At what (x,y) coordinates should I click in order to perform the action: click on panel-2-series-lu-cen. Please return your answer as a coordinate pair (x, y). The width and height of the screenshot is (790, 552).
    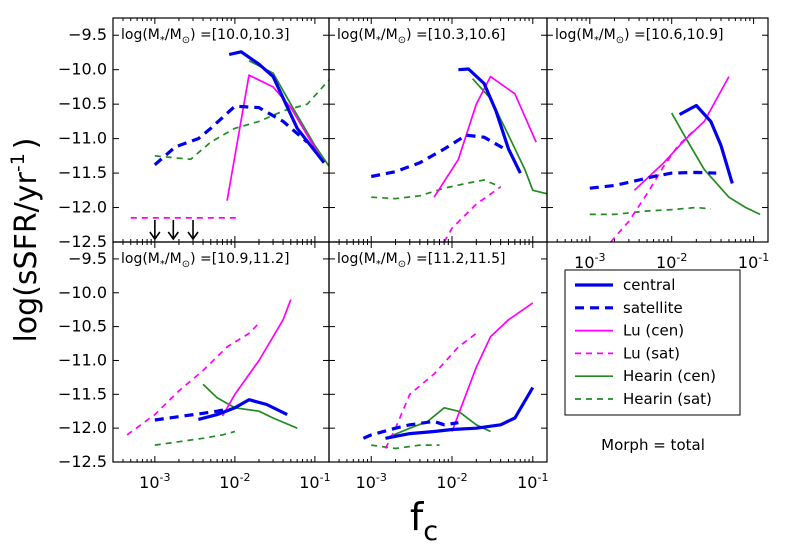
    Looking at the image, I should click on (485, 136).